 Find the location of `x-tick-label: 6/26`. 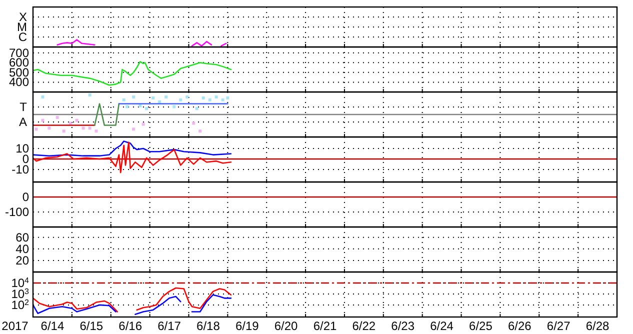

x-tick-label: 6/26 is located at coordinates (520, 326).